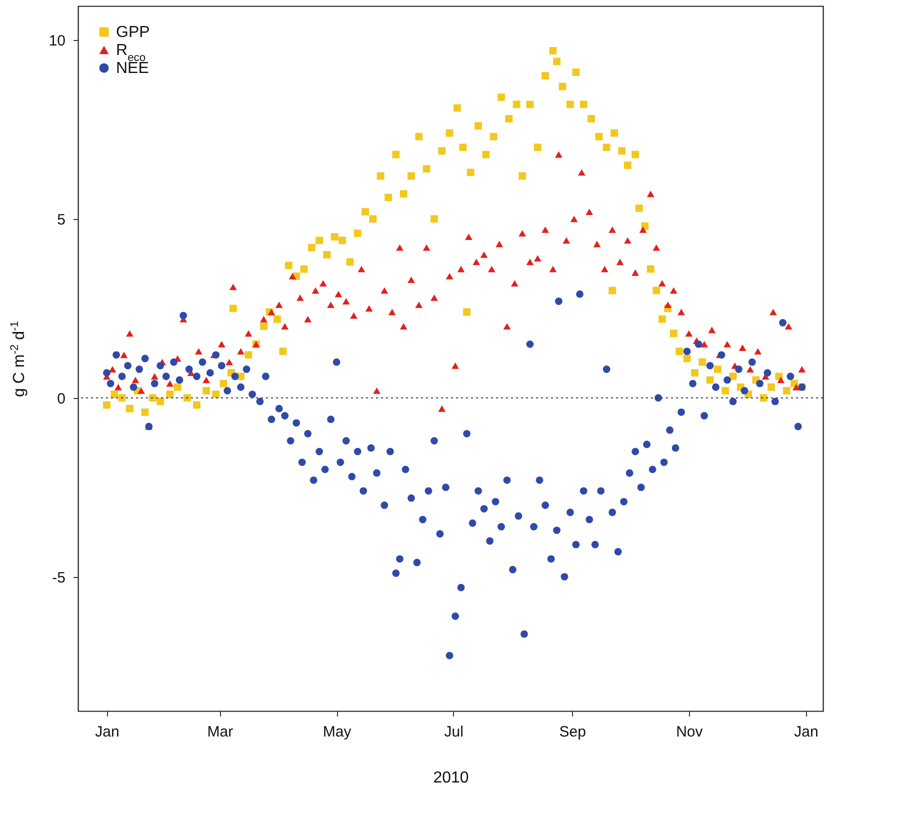 Image resolution: width=899 pixels, height=838 pixels. What do you see at coordinates (337, 732) in the screenshot?
I see `x-tick-label: May` at bounding box center [337, 732].